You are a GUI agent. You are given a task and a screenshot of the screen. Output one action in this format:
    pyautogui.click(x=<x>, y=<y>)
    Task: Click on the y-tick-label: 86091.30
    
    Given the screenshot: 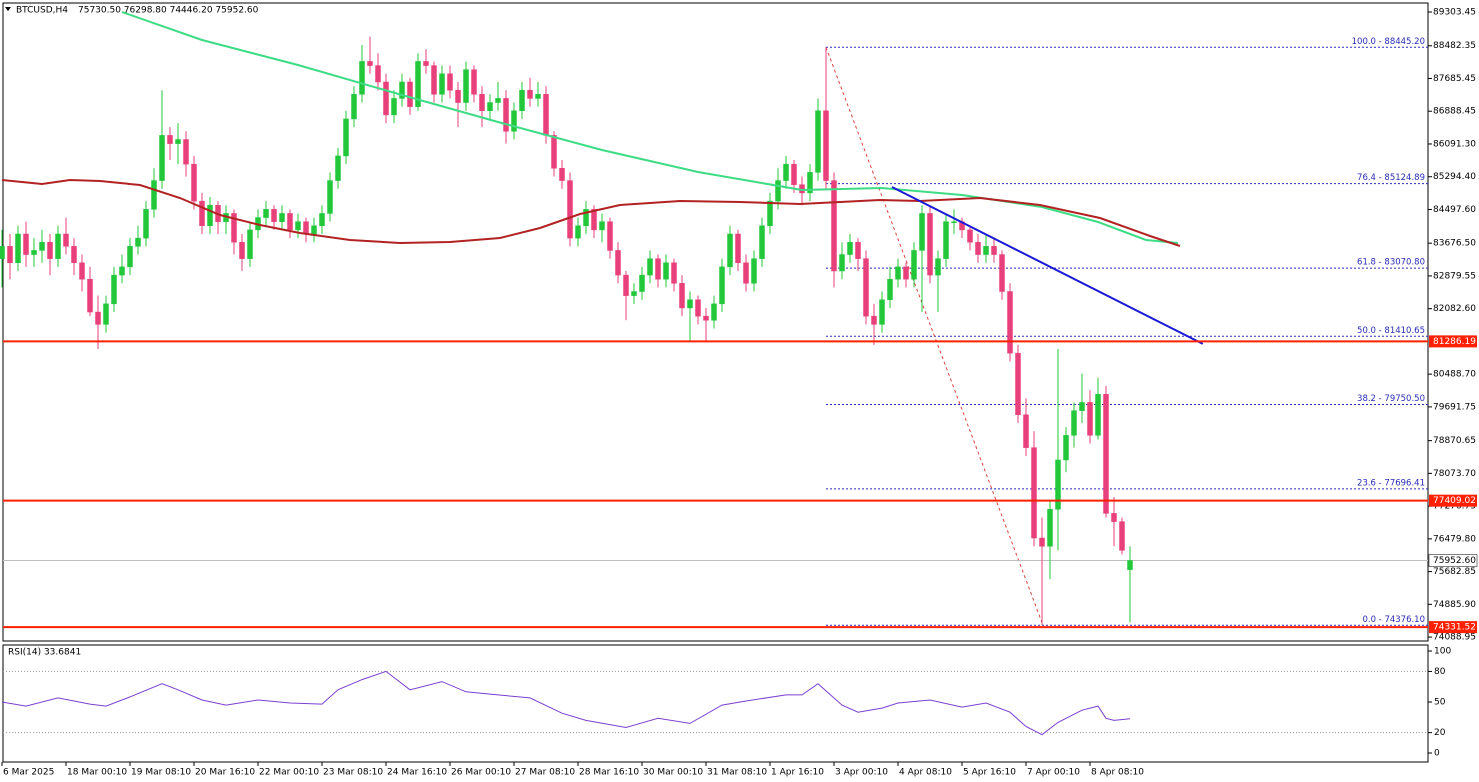 What is the action you would take?
    pyautogui.click(x=1454, y=144)
    